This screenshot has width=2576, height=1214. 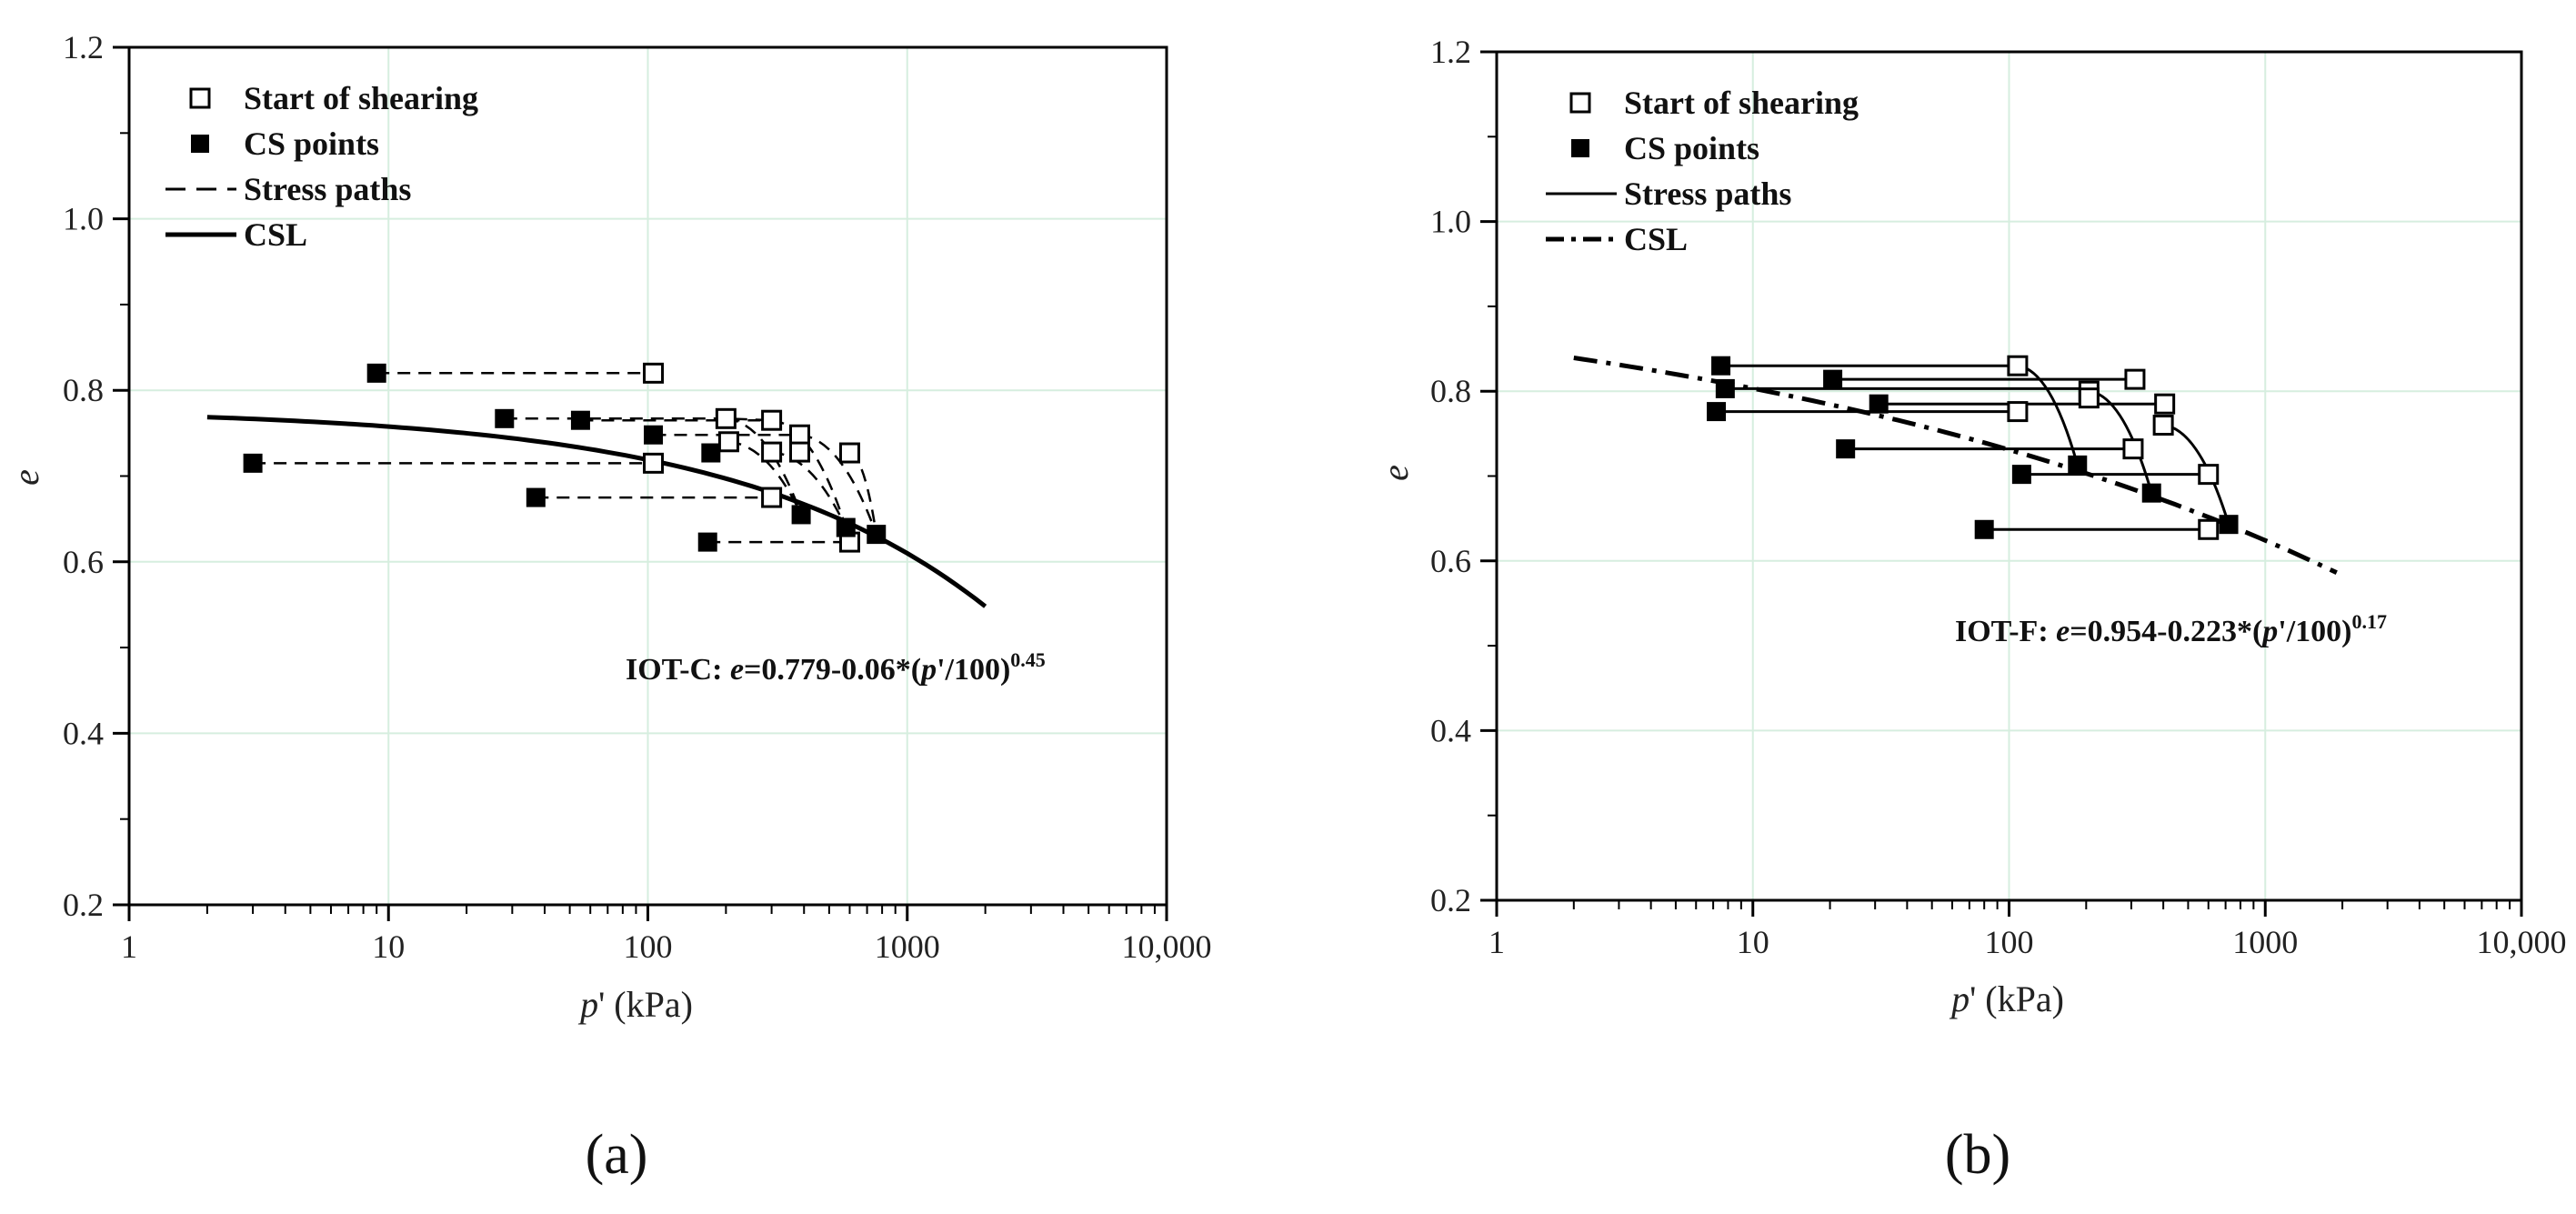 What do you see at coordinates (678, 670) in the screenshot?
I see `equation-prefix: IOT-C:` at bounding box center [678, 670].